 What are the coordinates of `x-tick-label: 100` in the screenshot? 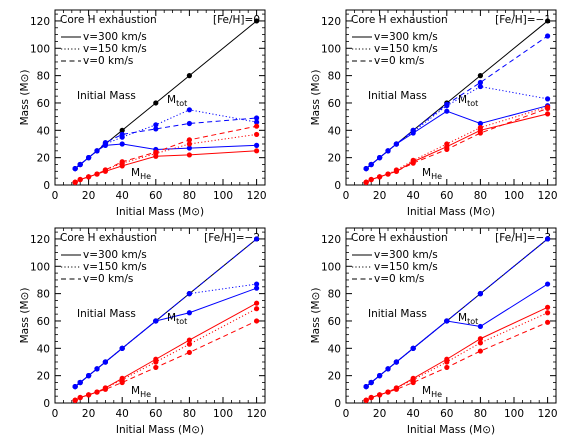 It's located at (223, 414).